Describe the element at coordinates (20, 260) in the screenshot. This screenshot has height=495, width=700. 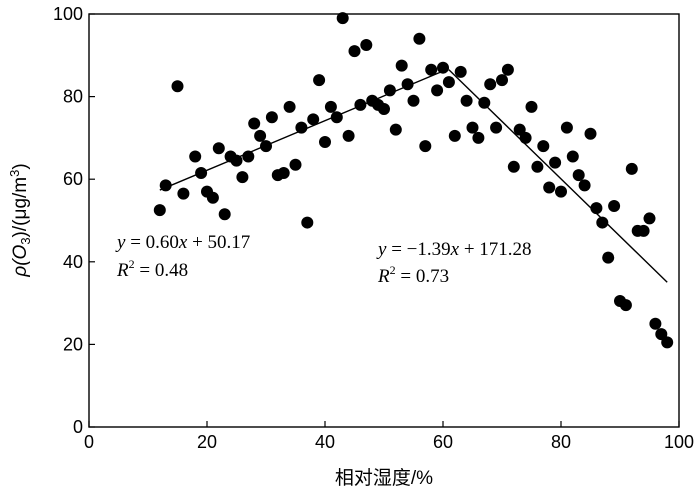
I see `y-axis-title-main: ρ(O` at that location.